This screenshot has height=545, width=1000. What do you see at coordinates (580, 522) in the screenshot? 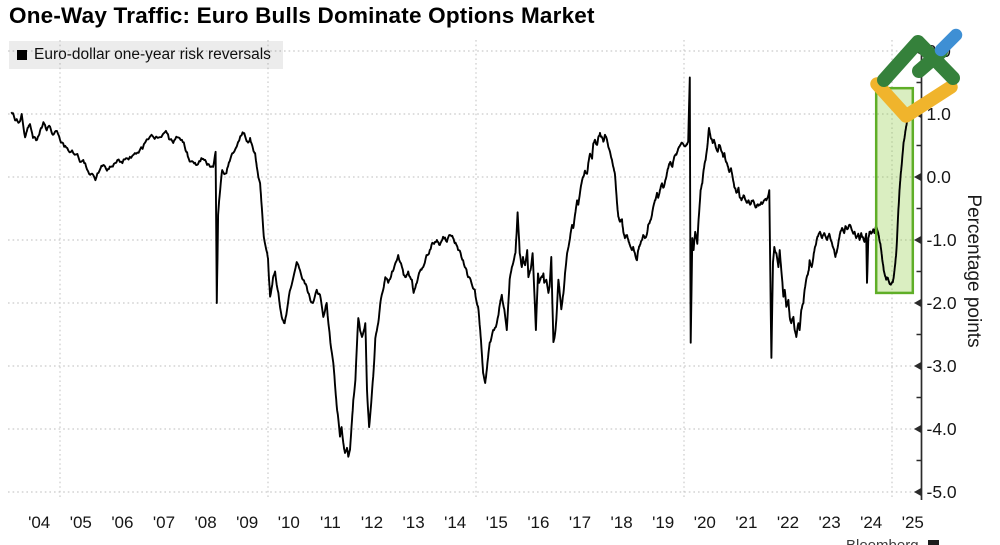
I see `x-tick-label: '17` at bounding box center [580, 522].